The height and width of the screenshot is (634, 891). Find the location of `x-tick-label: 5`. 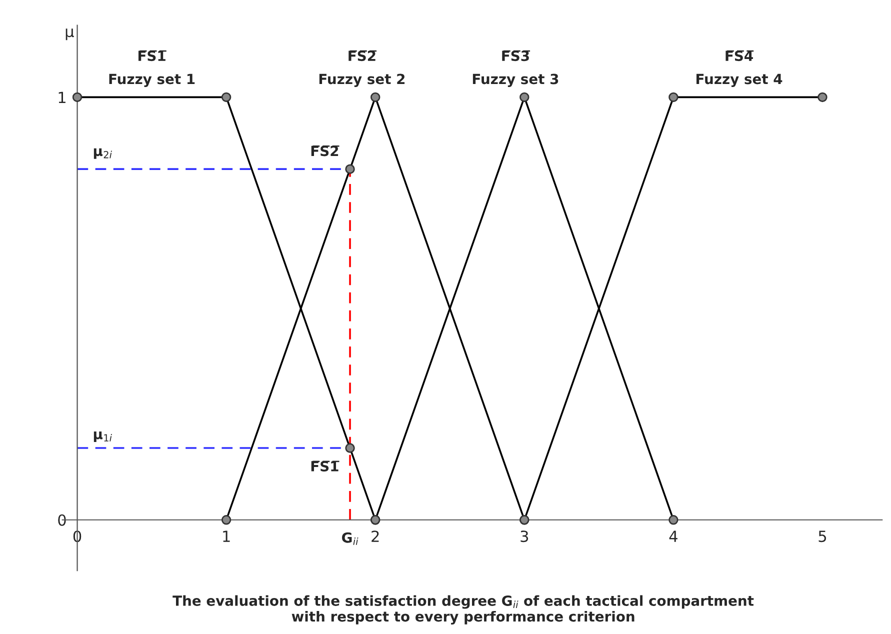

x-tick-label: 5 is located at coordinates (822, 536).